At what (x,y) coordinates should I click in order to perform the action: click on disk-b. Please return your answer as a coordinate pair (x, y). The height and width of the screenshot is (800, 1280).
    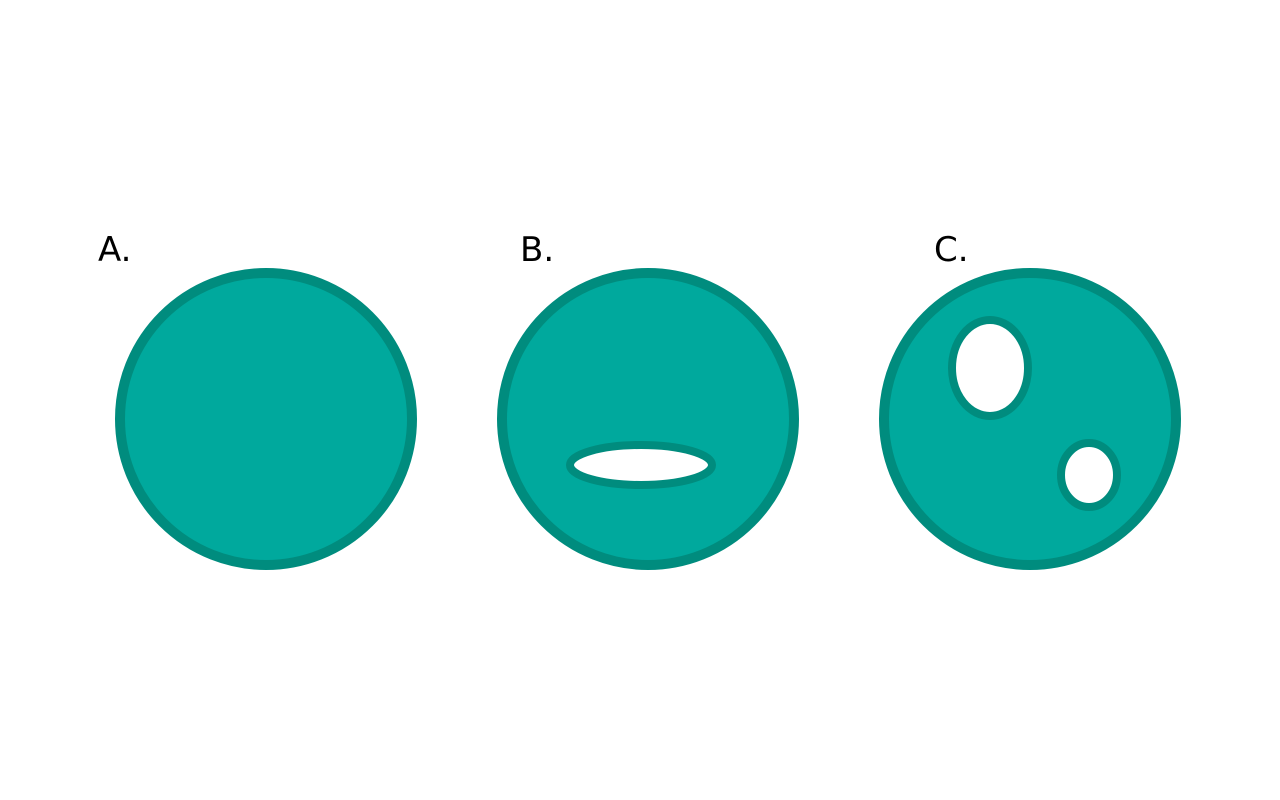
    Looking at the image, I should click on (648, 419).